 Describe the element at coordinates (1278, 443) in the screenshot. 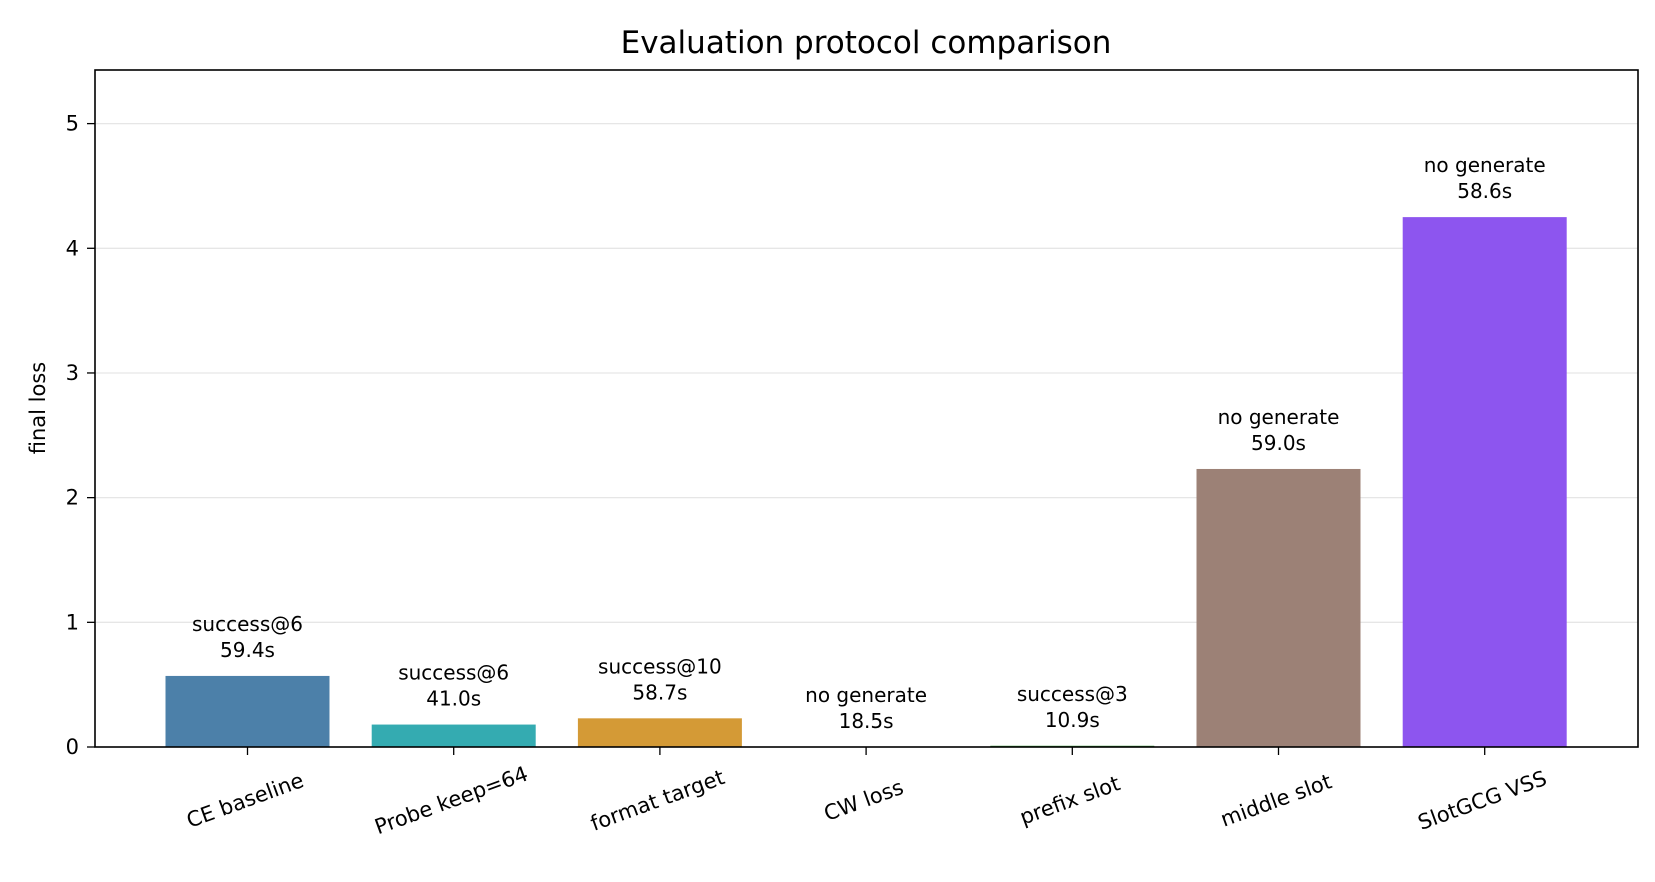

I see `bar-annotation-time: 59.0s` at that location.